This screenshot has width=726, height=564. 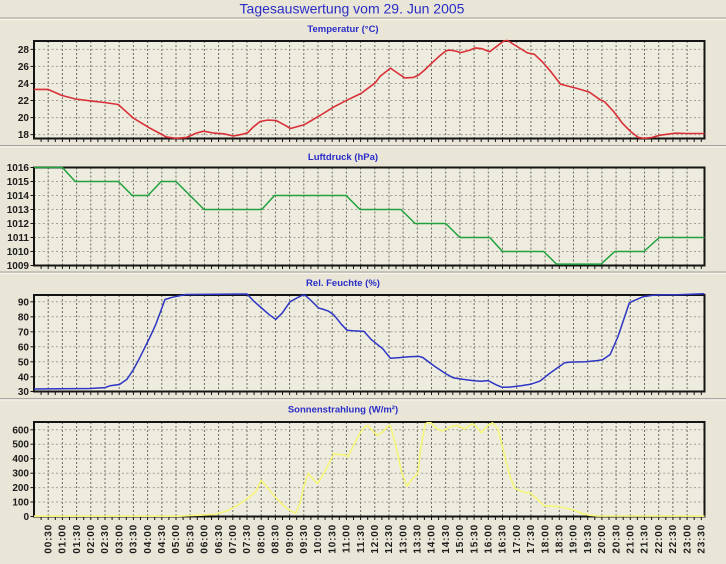 What do you see at coordinates (588, 539) in the screenshot?
I see `svg-text: 19:30` at bounding box center [588, 539].